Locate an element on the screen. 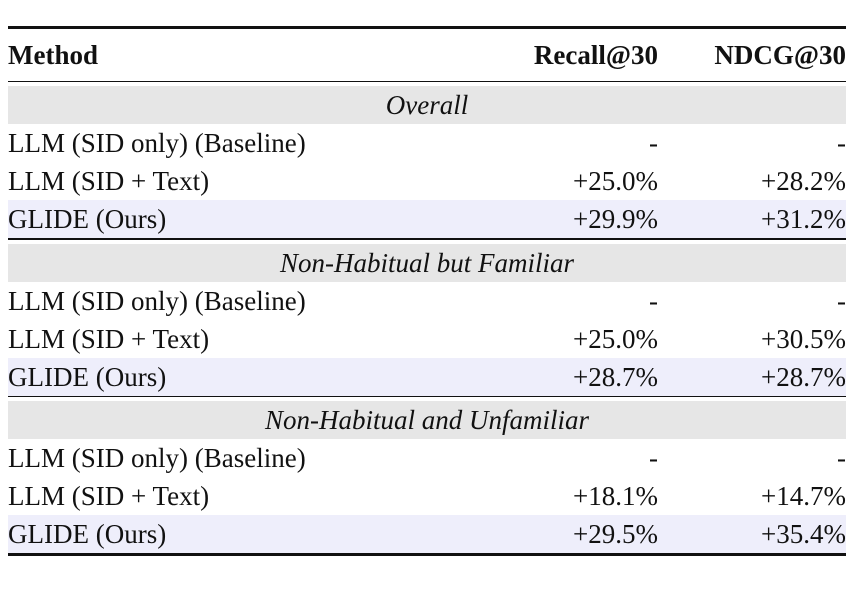 This screenshot has width=854, height=600. section-title-familiar: Non-Habitual but Familiar is located at coordinates (427, 262).